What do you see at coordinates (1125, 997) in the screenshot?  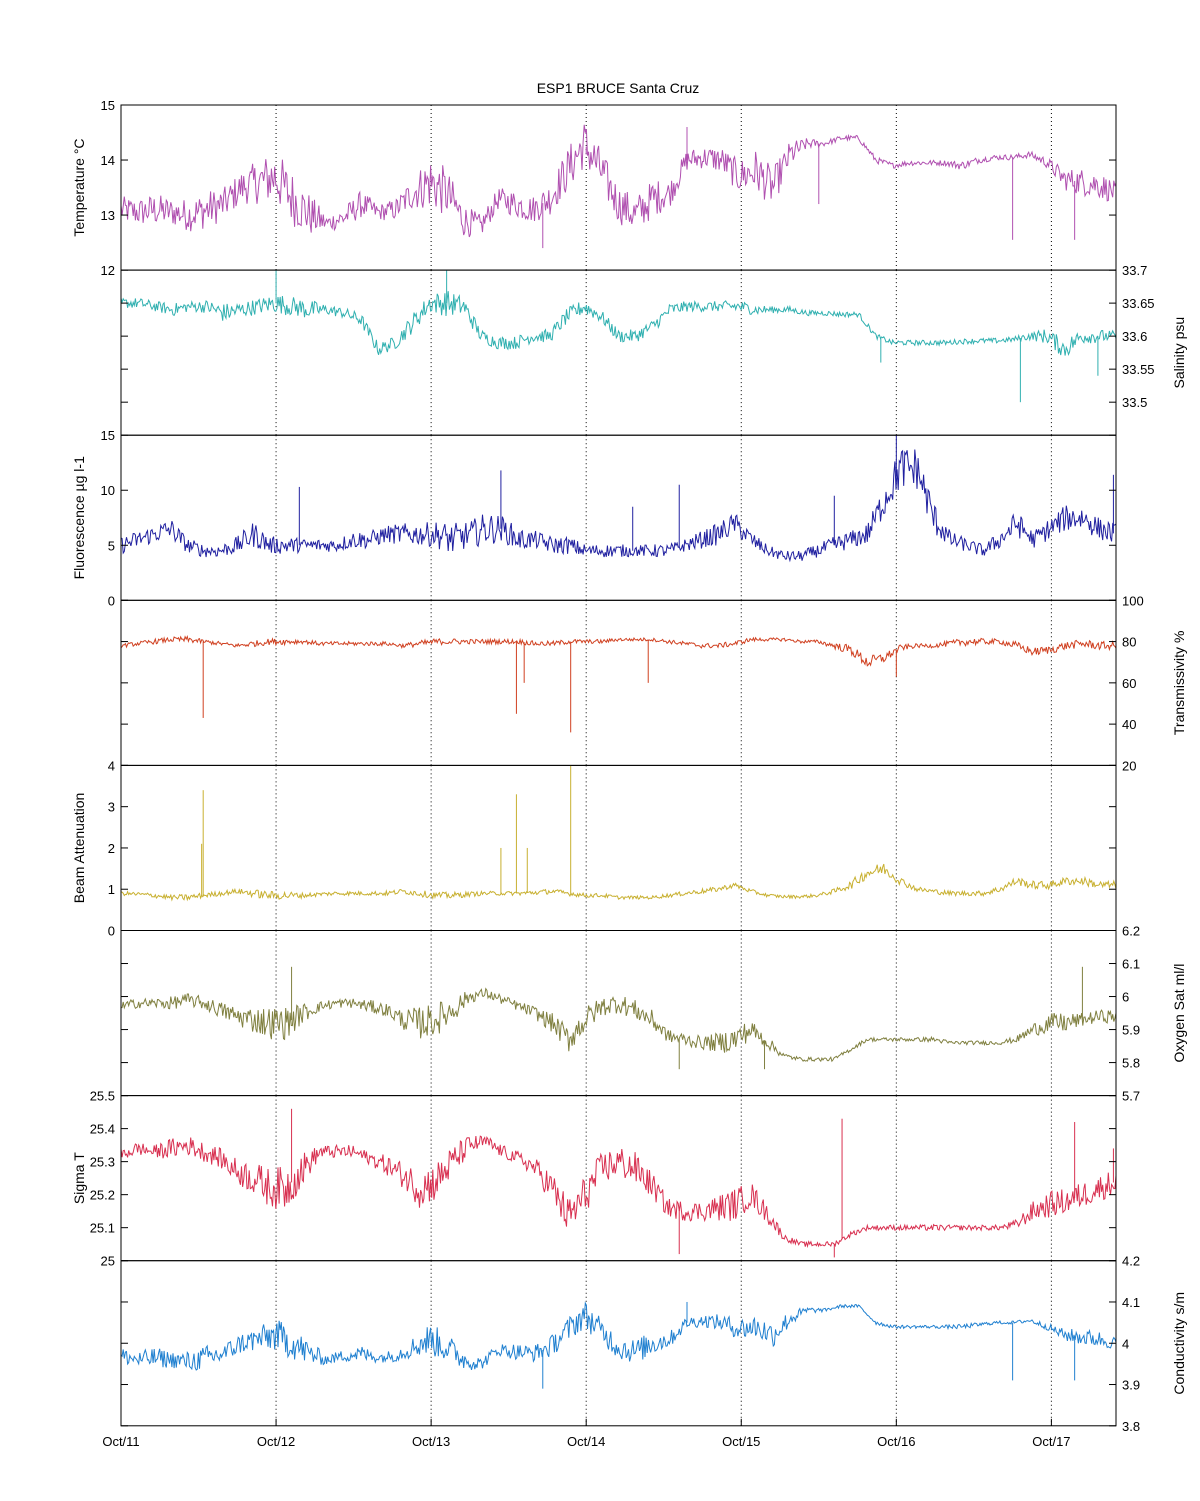 I see `y-tick-label: 6` at bounding box center [1125, 997].